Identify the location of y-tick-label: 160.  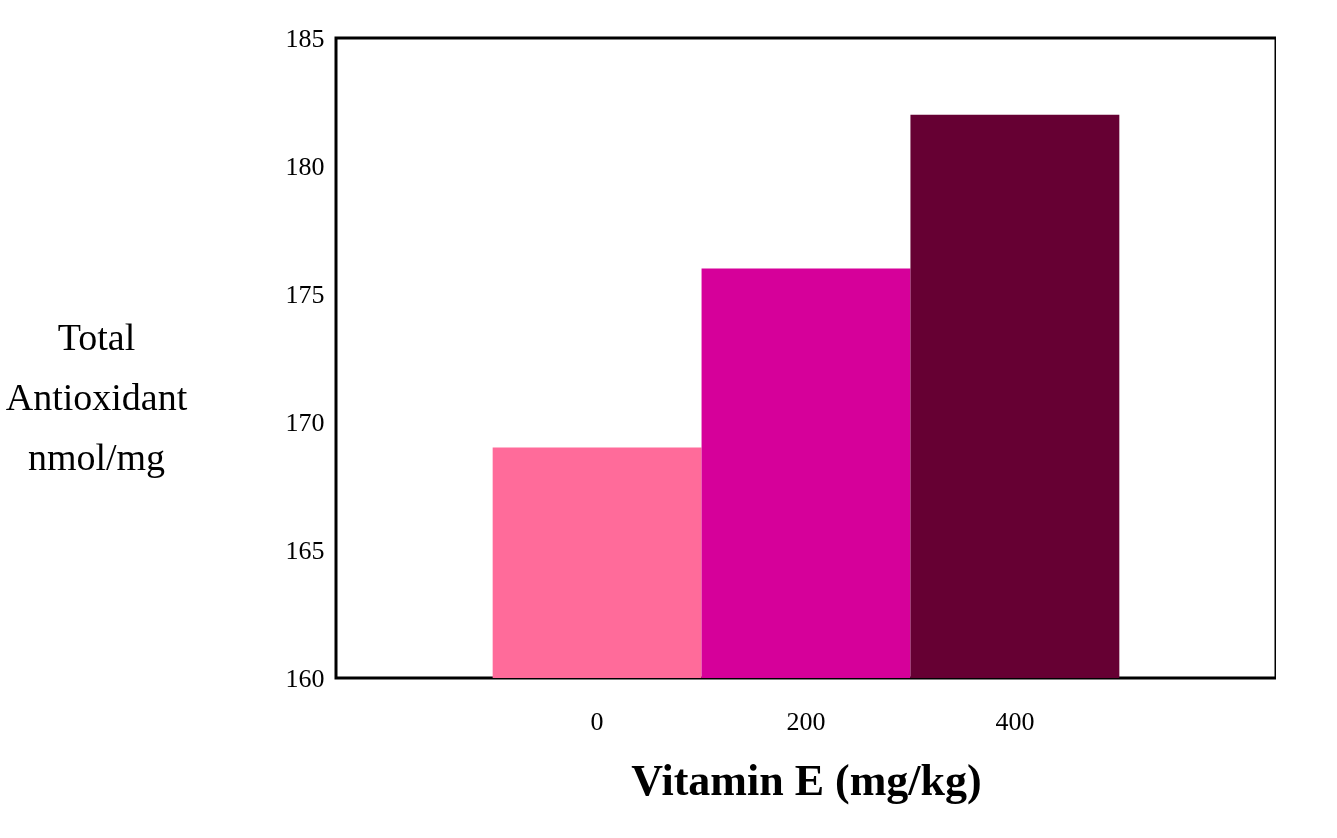
(305, 678).